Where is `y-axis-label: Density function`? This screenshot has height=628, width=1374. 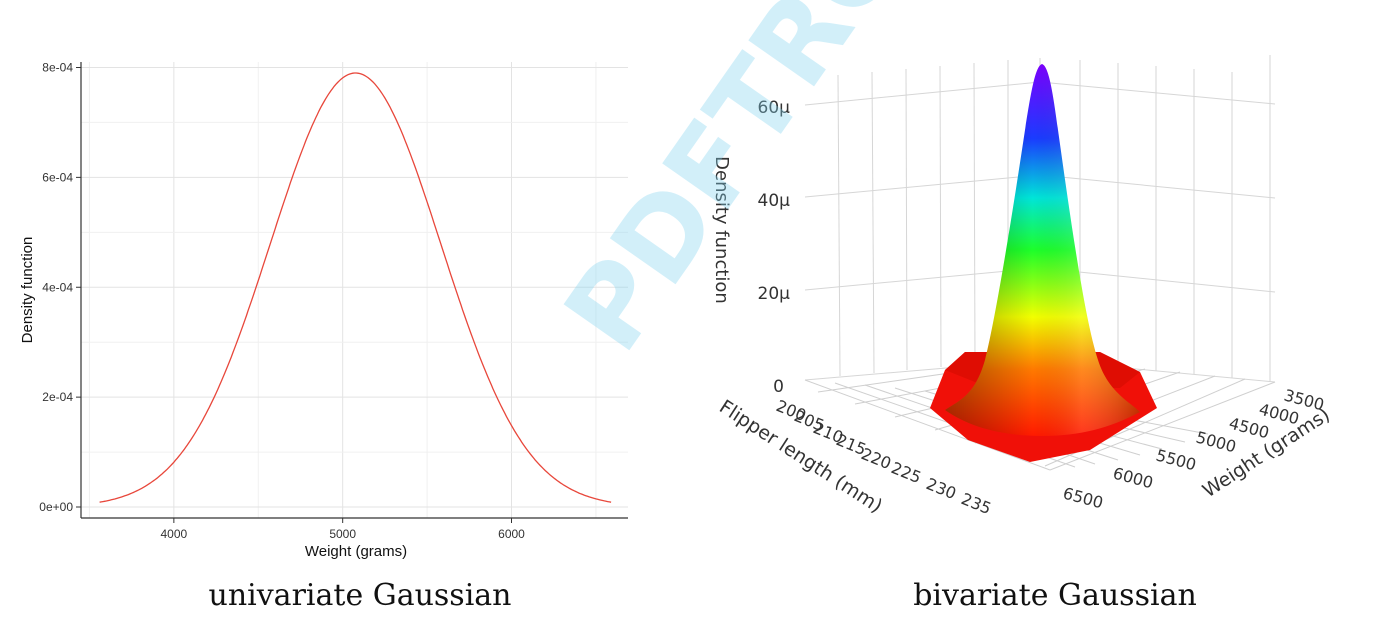
y-axis-label: Density function is located at coordinates (27, 290).